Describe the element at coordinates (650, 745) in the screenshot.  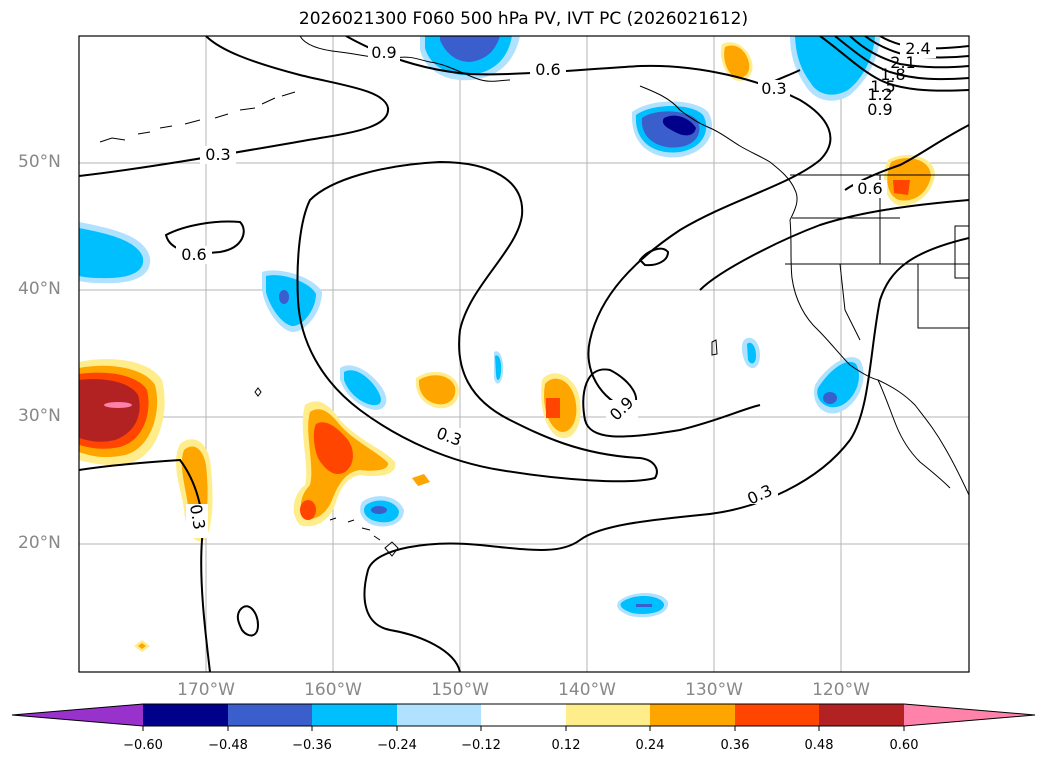
I see `colorbar-tick-label: 0.24` at that location.